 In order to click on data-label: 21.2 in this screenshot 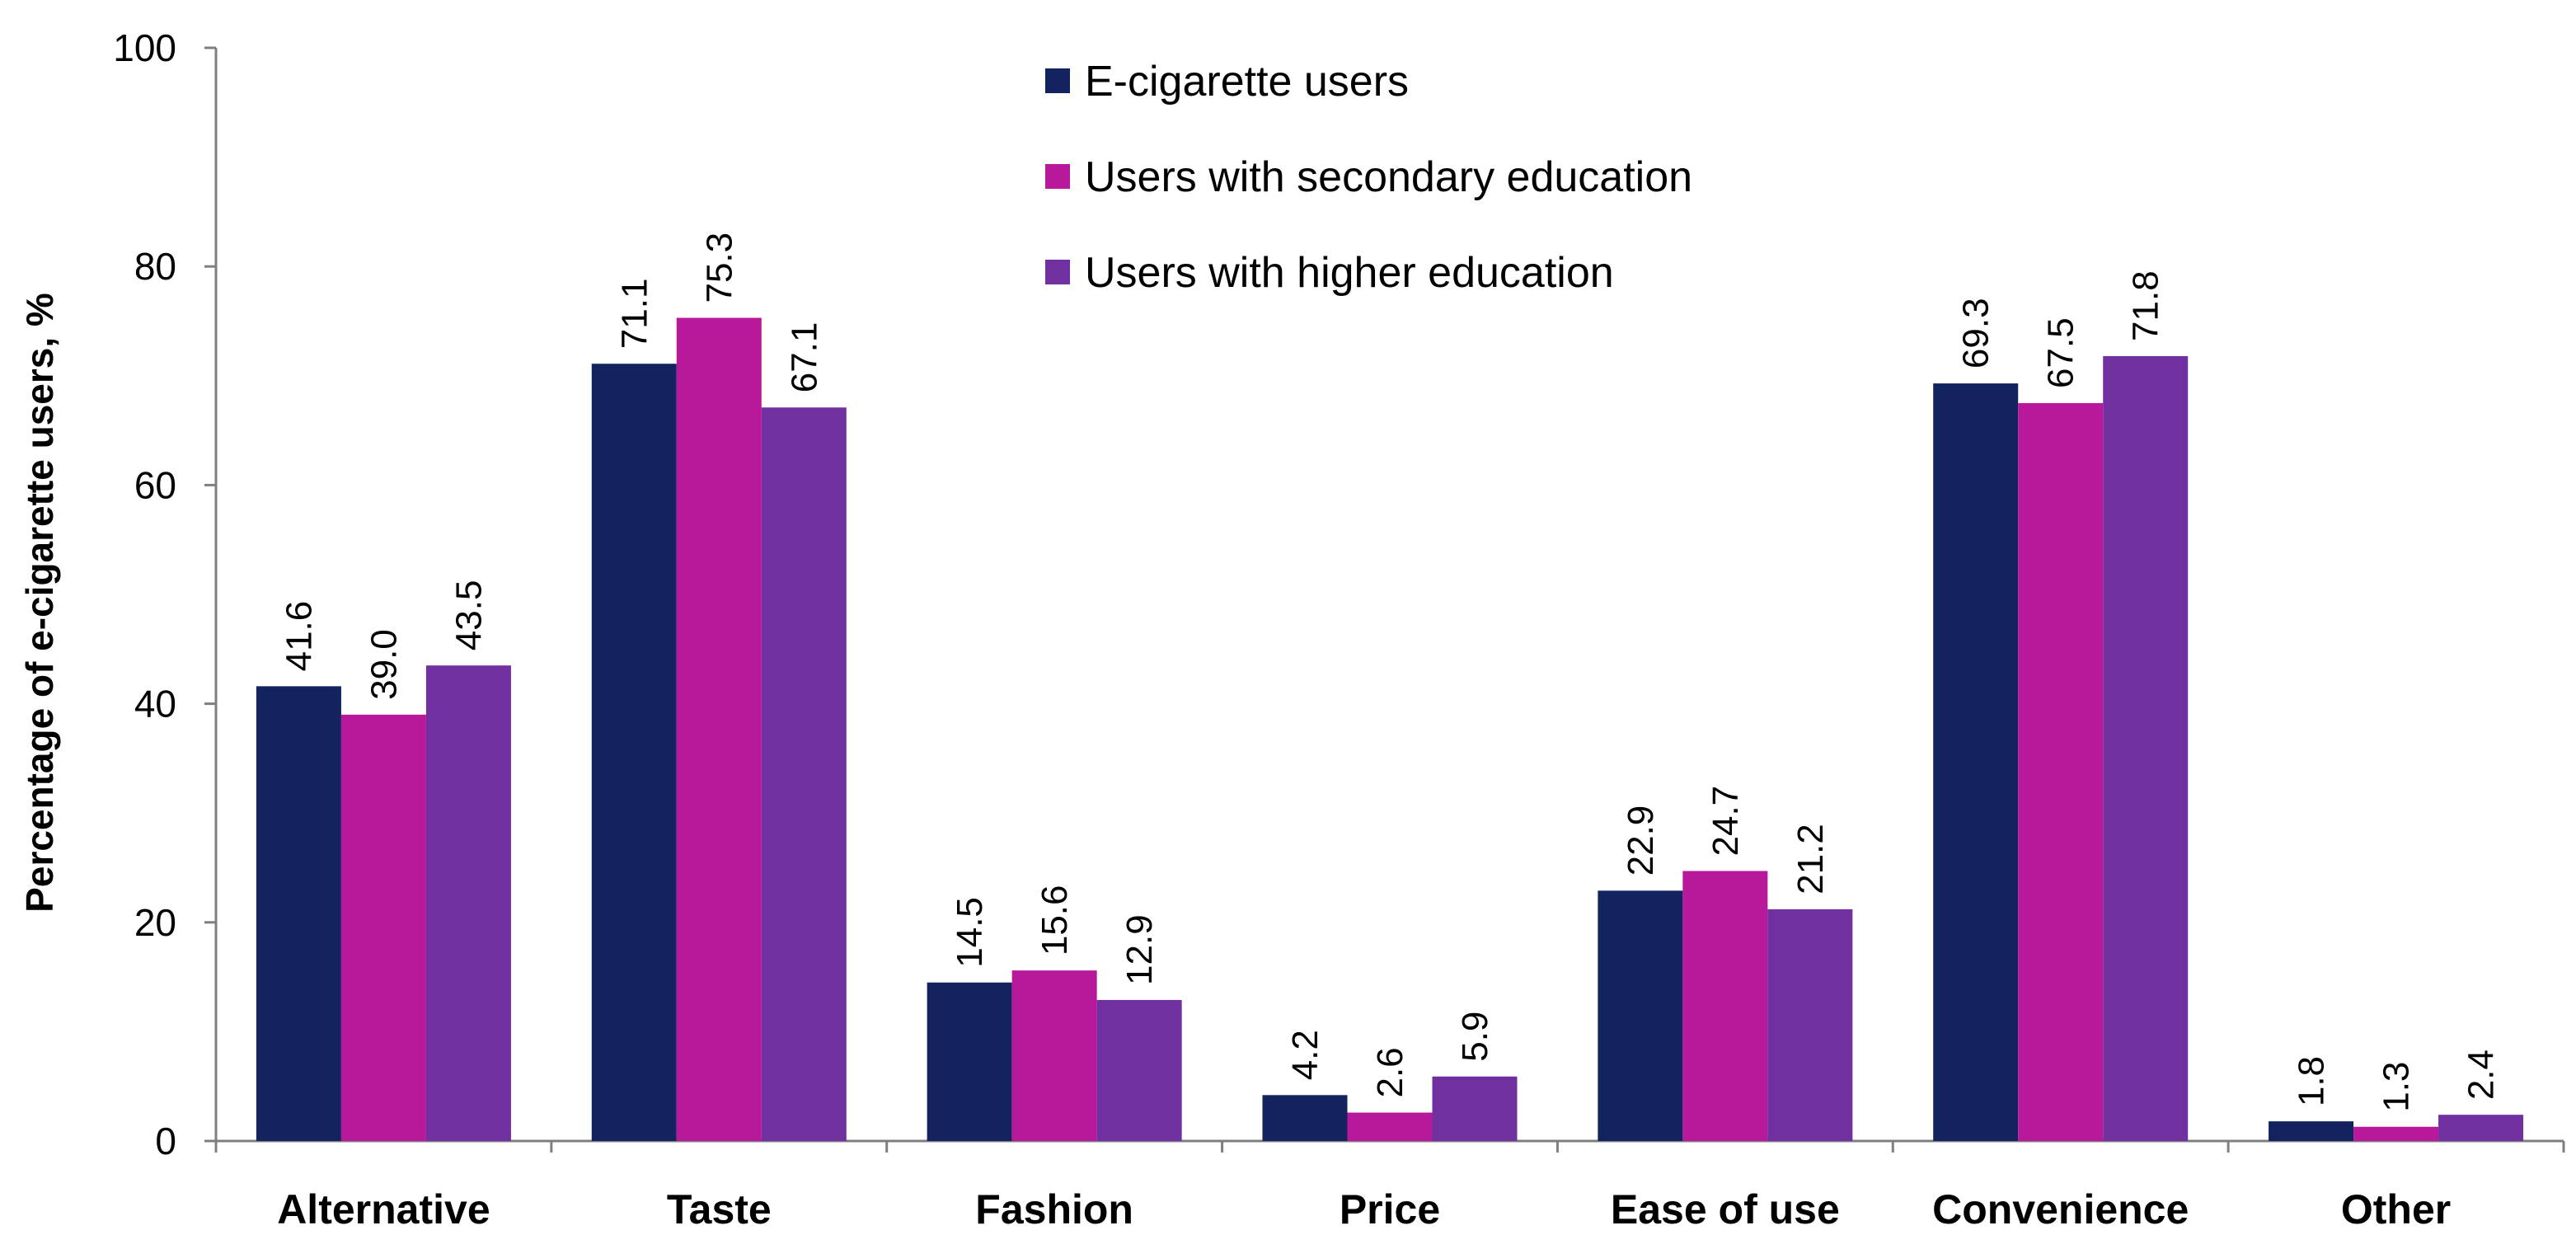, I will do `click(1810, 859)`.